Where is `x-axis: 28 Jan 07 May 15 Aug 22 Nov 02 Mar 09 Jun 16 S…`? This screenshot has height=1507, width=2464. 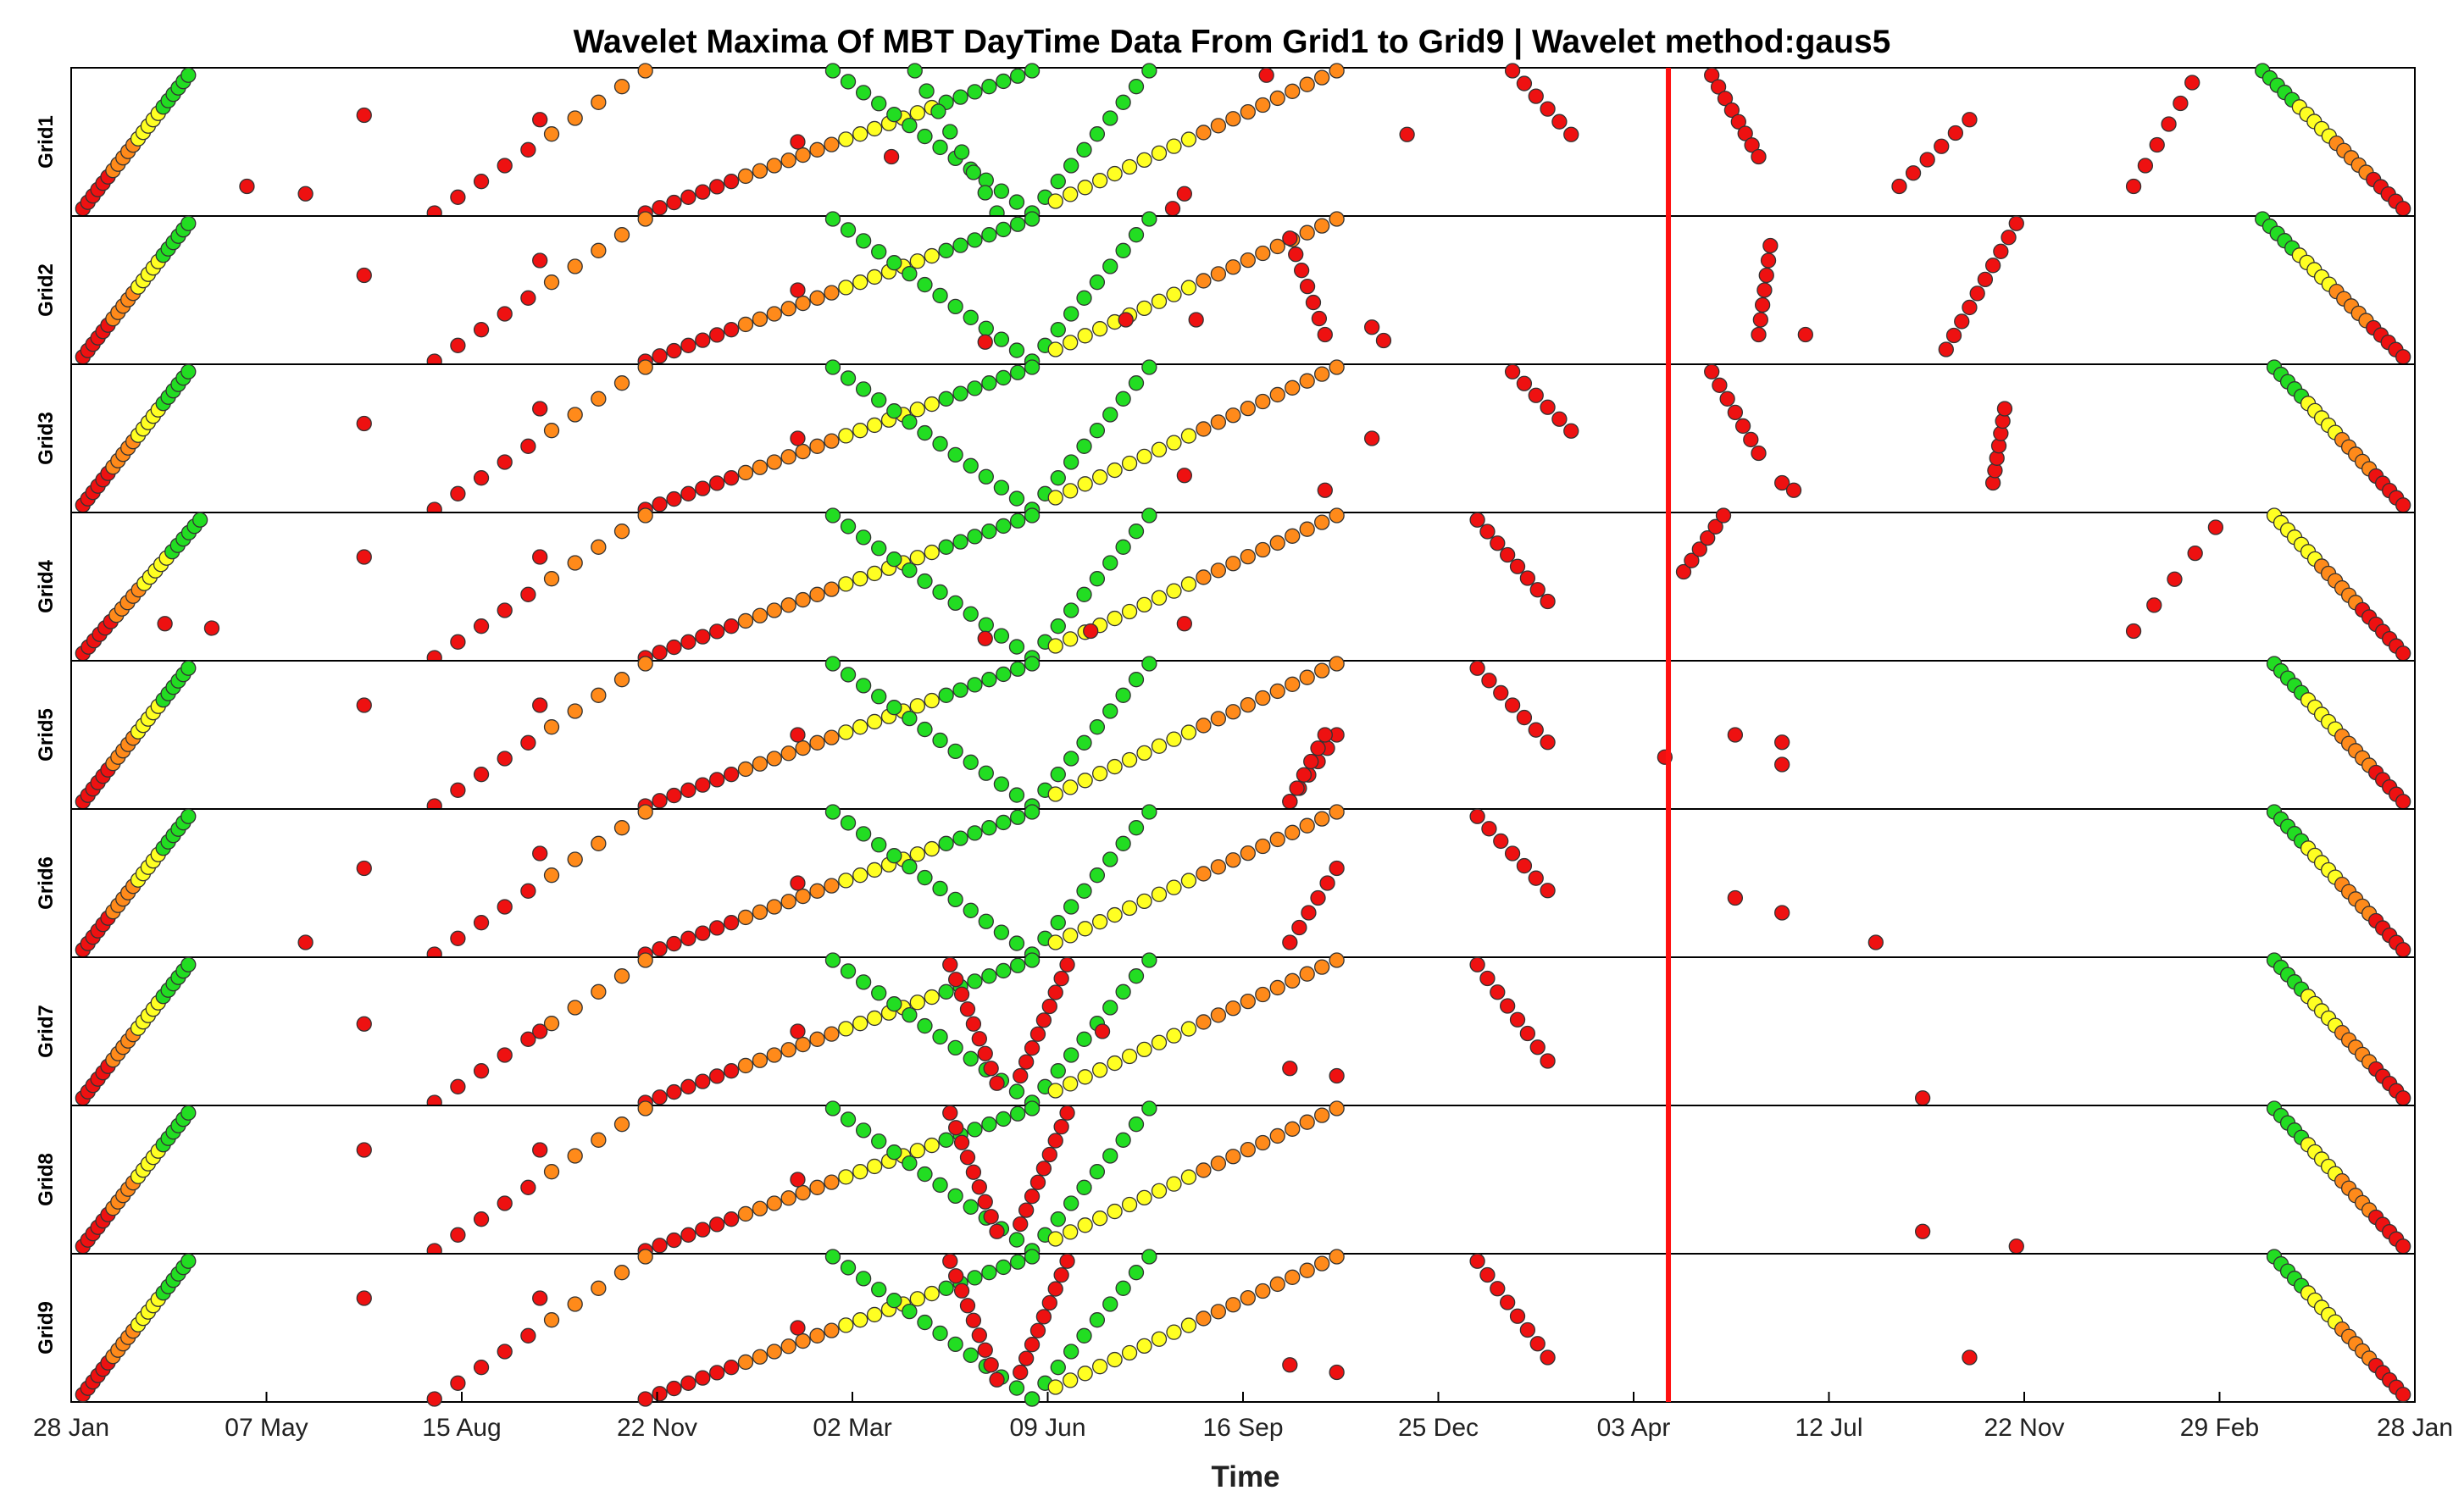 x-axis: 28 Jan 07 May 15 Aug 22 Nov 02 Mar 09 Jun 16 S… is located at coordinates (1243, 1417).